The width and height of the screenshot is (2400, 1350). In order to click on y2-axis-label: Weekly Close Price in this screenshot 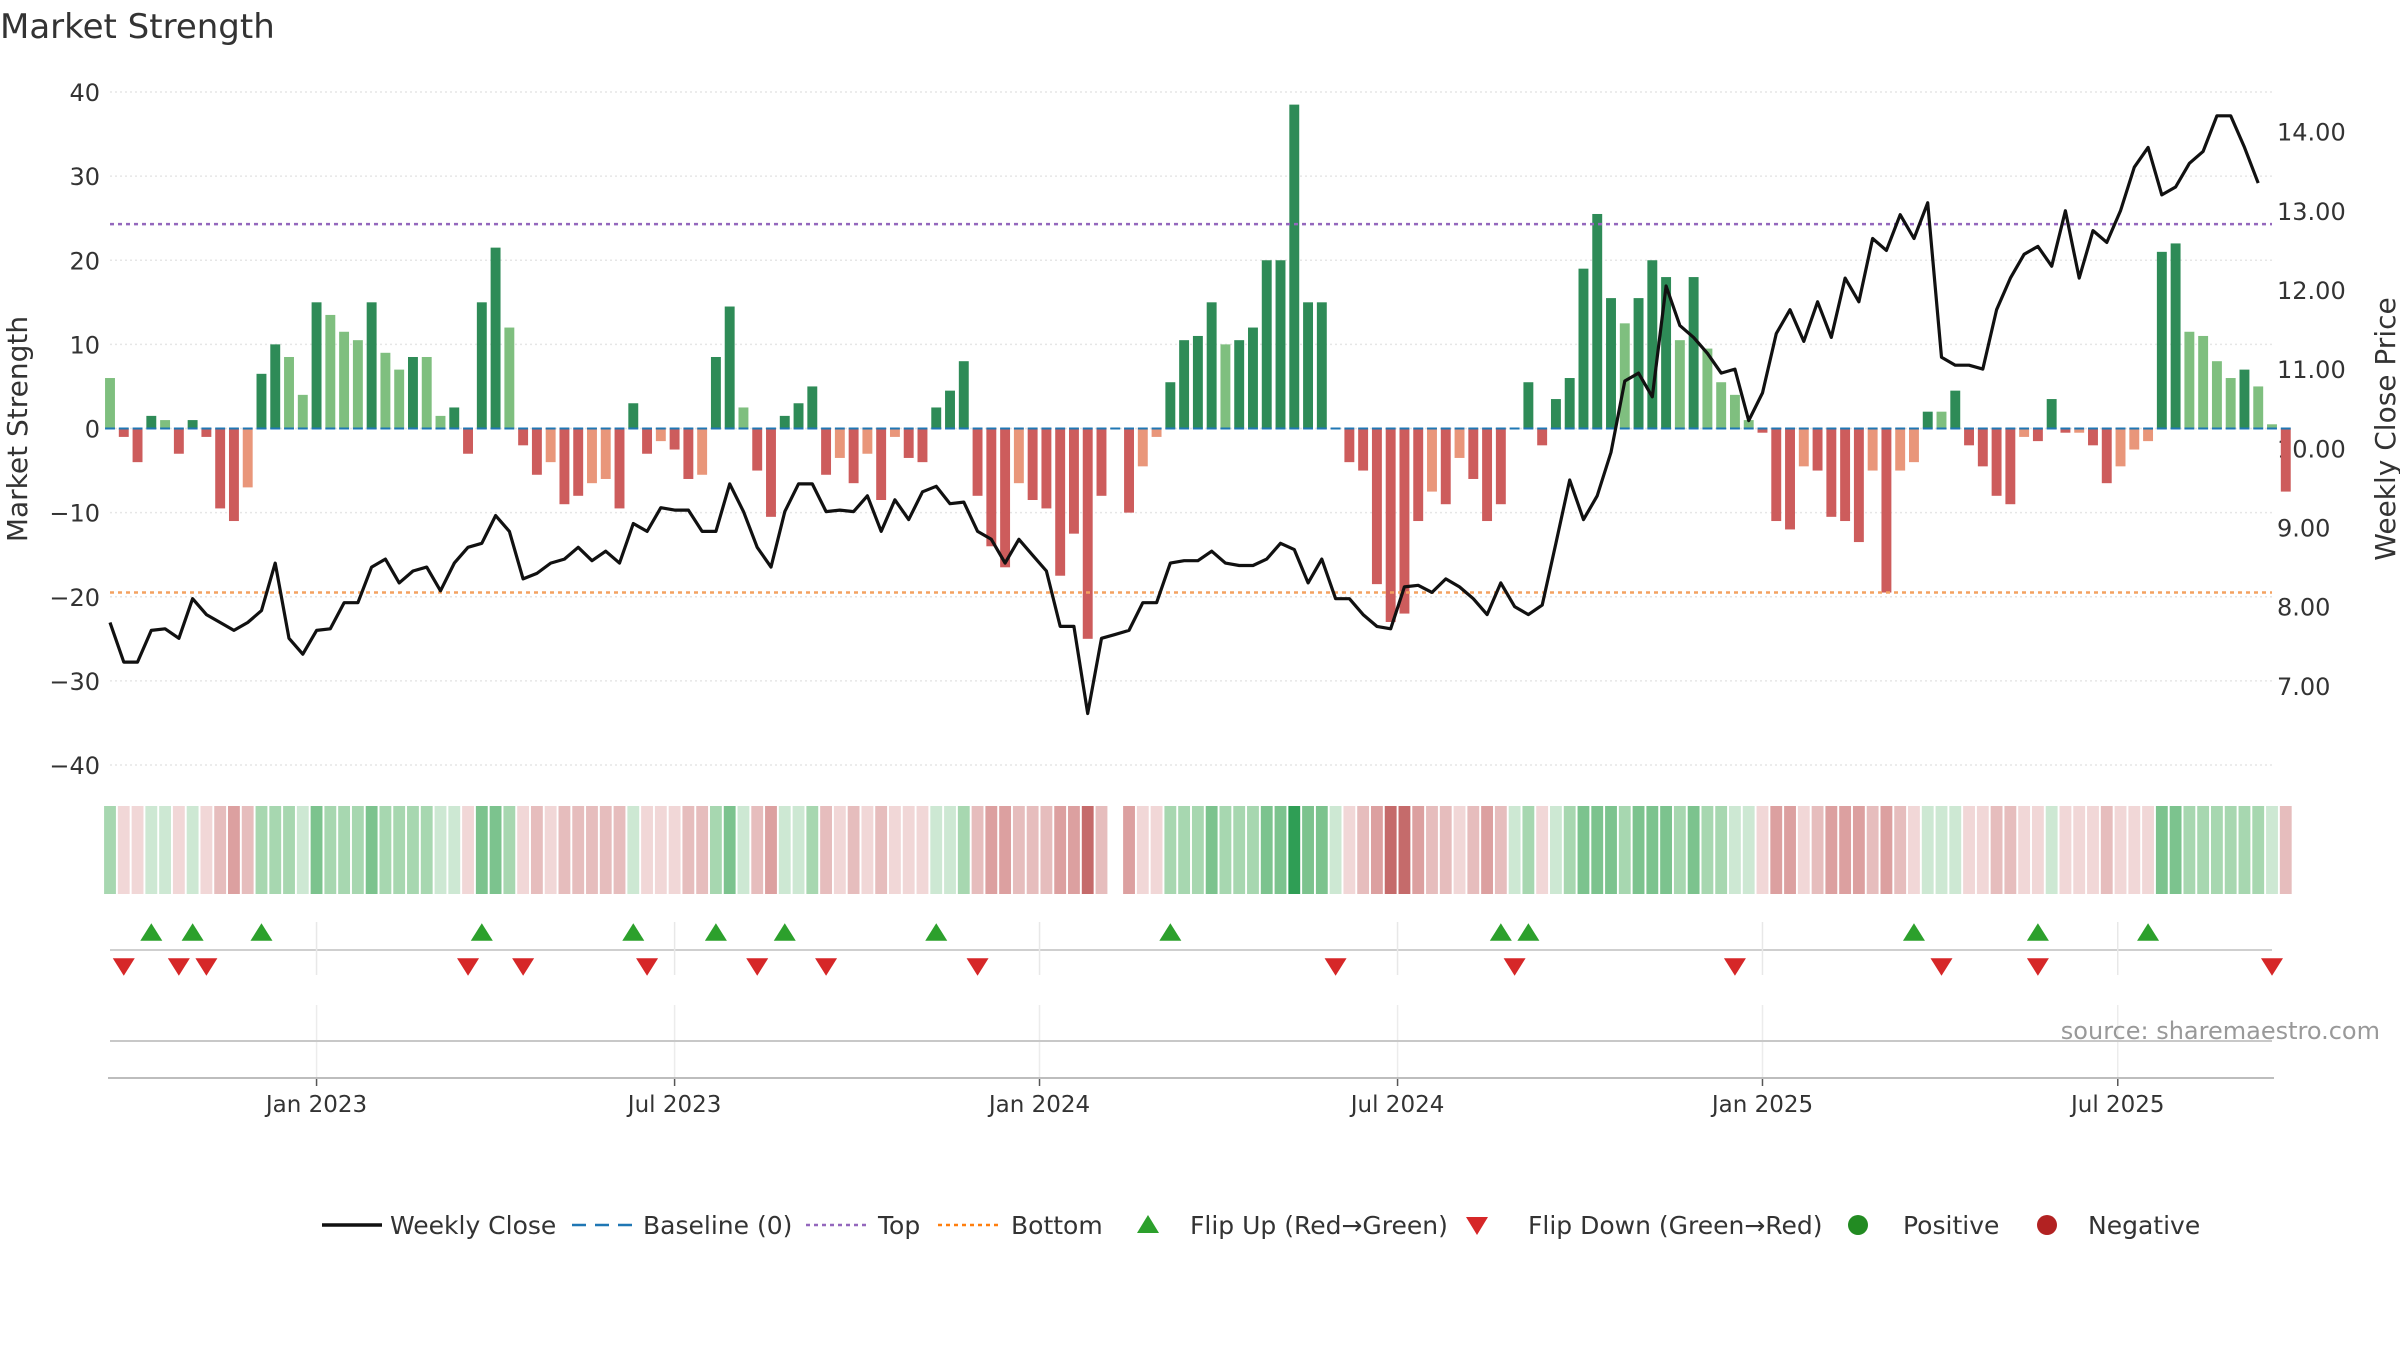, I will do `click(2384, 428)`.